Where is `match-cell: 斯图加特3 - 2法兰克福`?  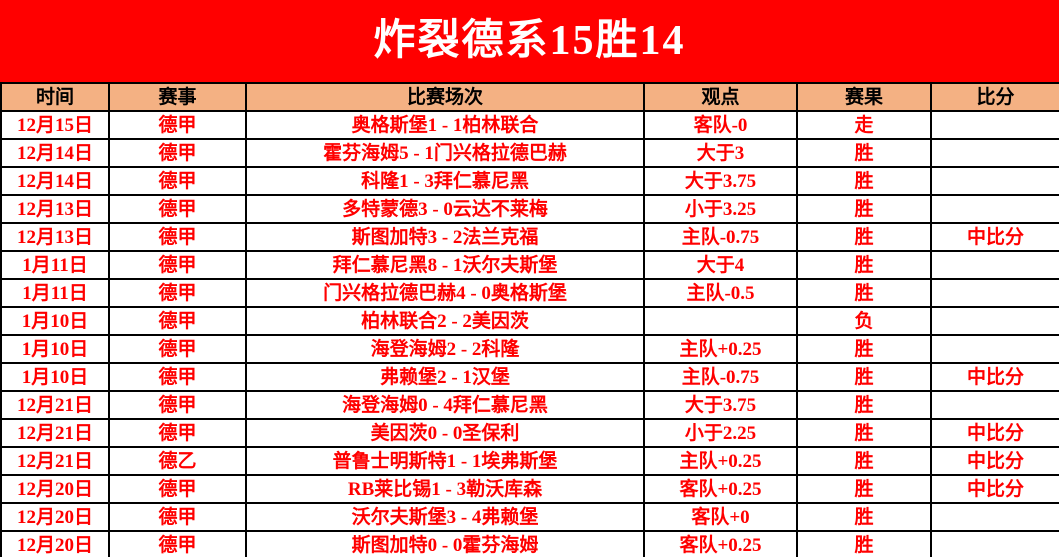 match-cell: 斯图加特3 - 2法兰克福 is located at coordinates (445, 237).